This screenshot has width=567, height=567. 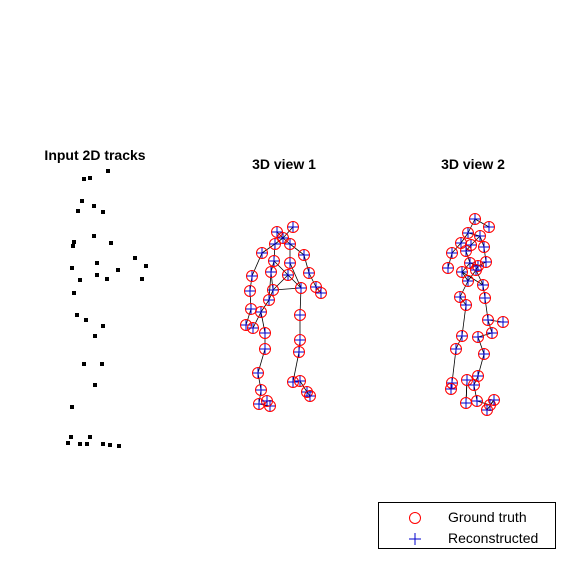 I want to click on panel-title-input-2d-tracks: Input 2D tracks, so click(x=95, y=155).